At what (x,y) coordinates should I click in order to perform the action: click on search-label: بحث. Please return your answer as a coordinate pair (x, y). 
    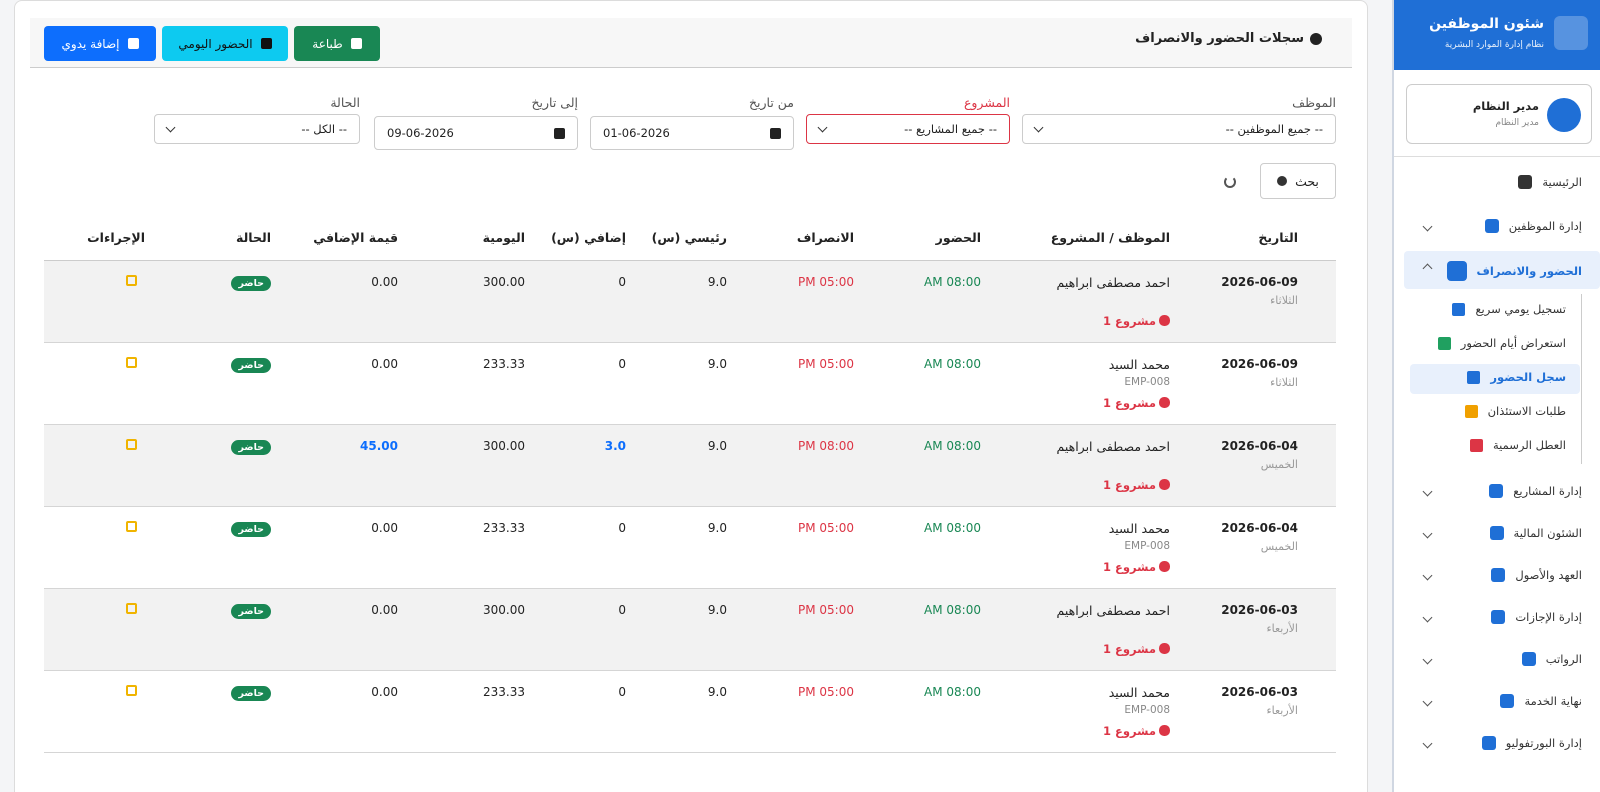
    Looking at the image, I should click on (1307, 181).